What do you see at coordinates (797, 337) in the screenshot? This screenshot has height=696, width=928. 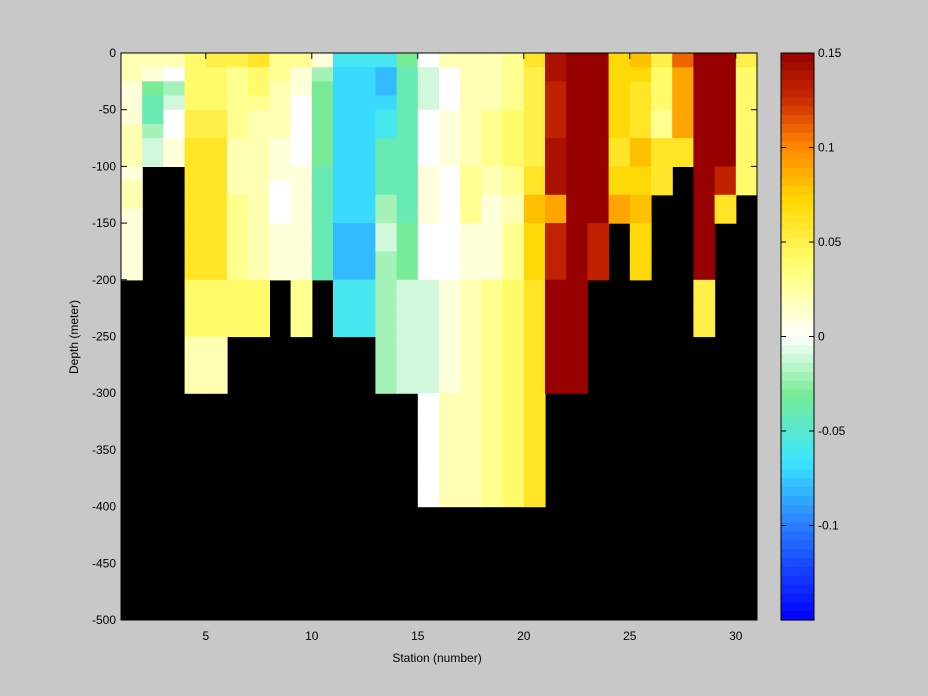 I see `colorbar` at bounding box center [797, 337].